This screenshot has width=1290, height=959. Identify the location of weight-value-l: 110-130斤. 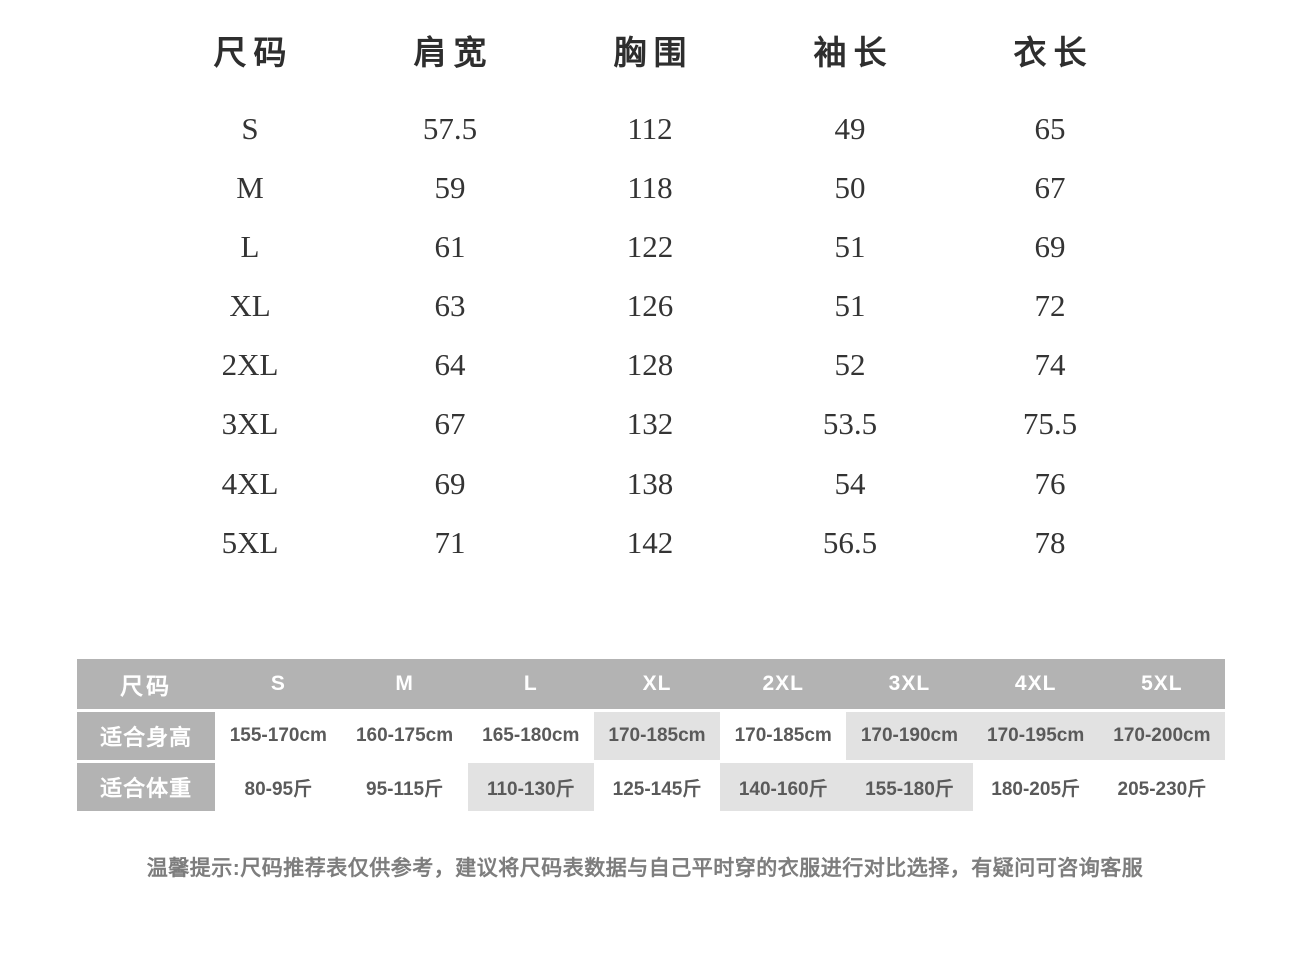
(530, 787).